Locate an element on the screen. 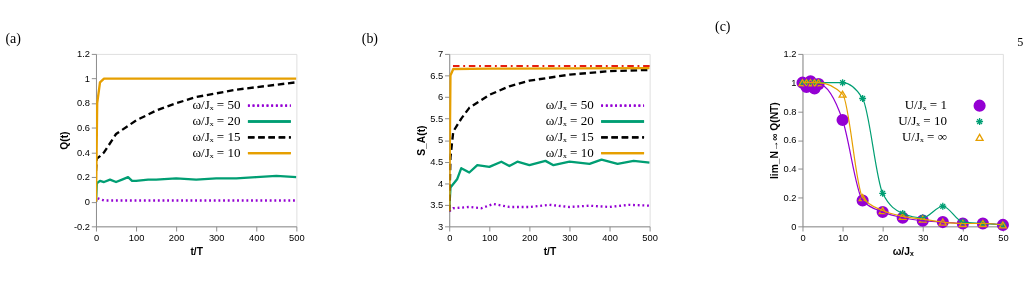 This screenshot has height=292, width=1029. y-tick-label: 6 is located at coordinates (441, 97).